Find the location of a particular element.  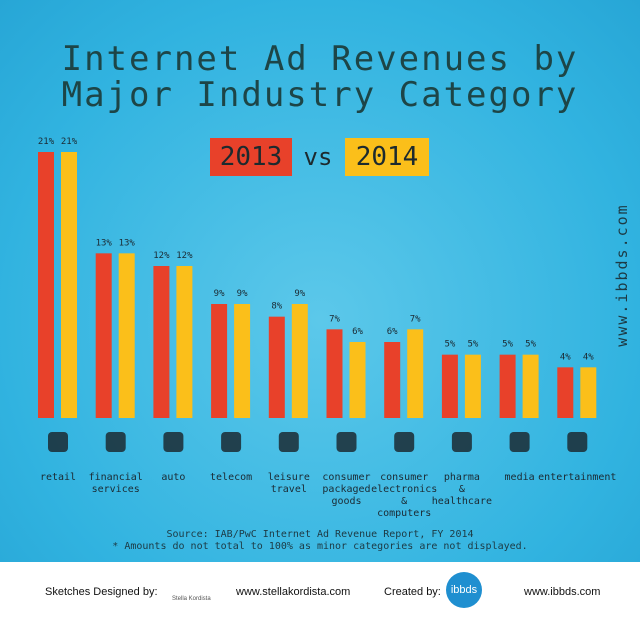

title-line: Major Industry Category is located at coordinates (320, 95).